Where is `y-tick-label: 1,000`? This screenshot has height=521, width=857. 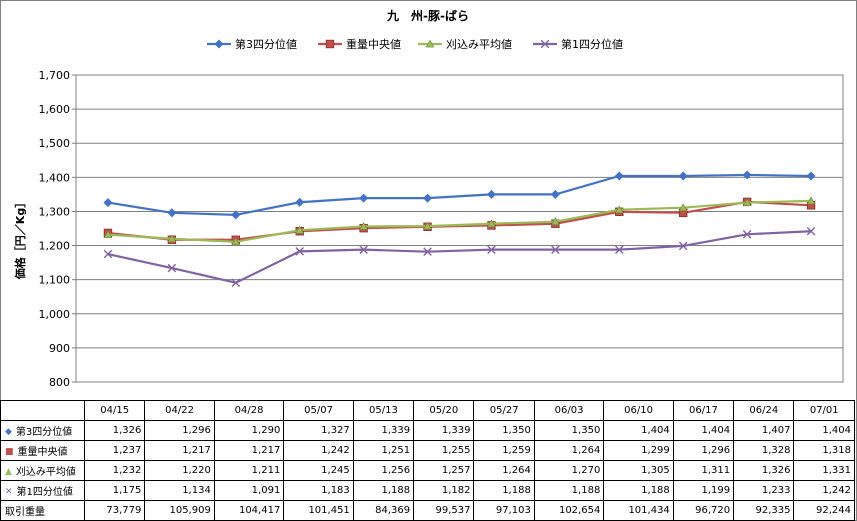
y-tick-label: 1,000 is located at coordinates (55, 314).